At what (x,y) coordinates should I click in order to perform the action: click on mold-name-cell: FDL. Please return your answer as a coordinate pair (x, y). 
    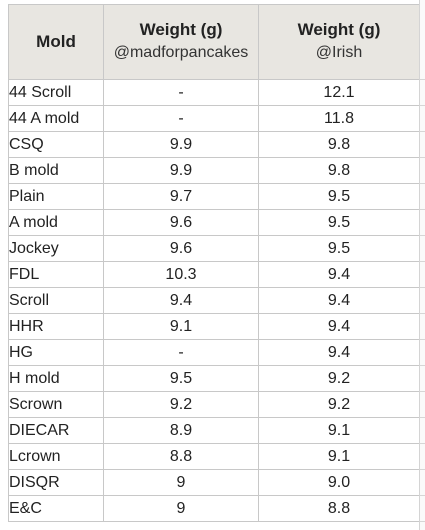
    Looking at the image, I should click on (56, 274).